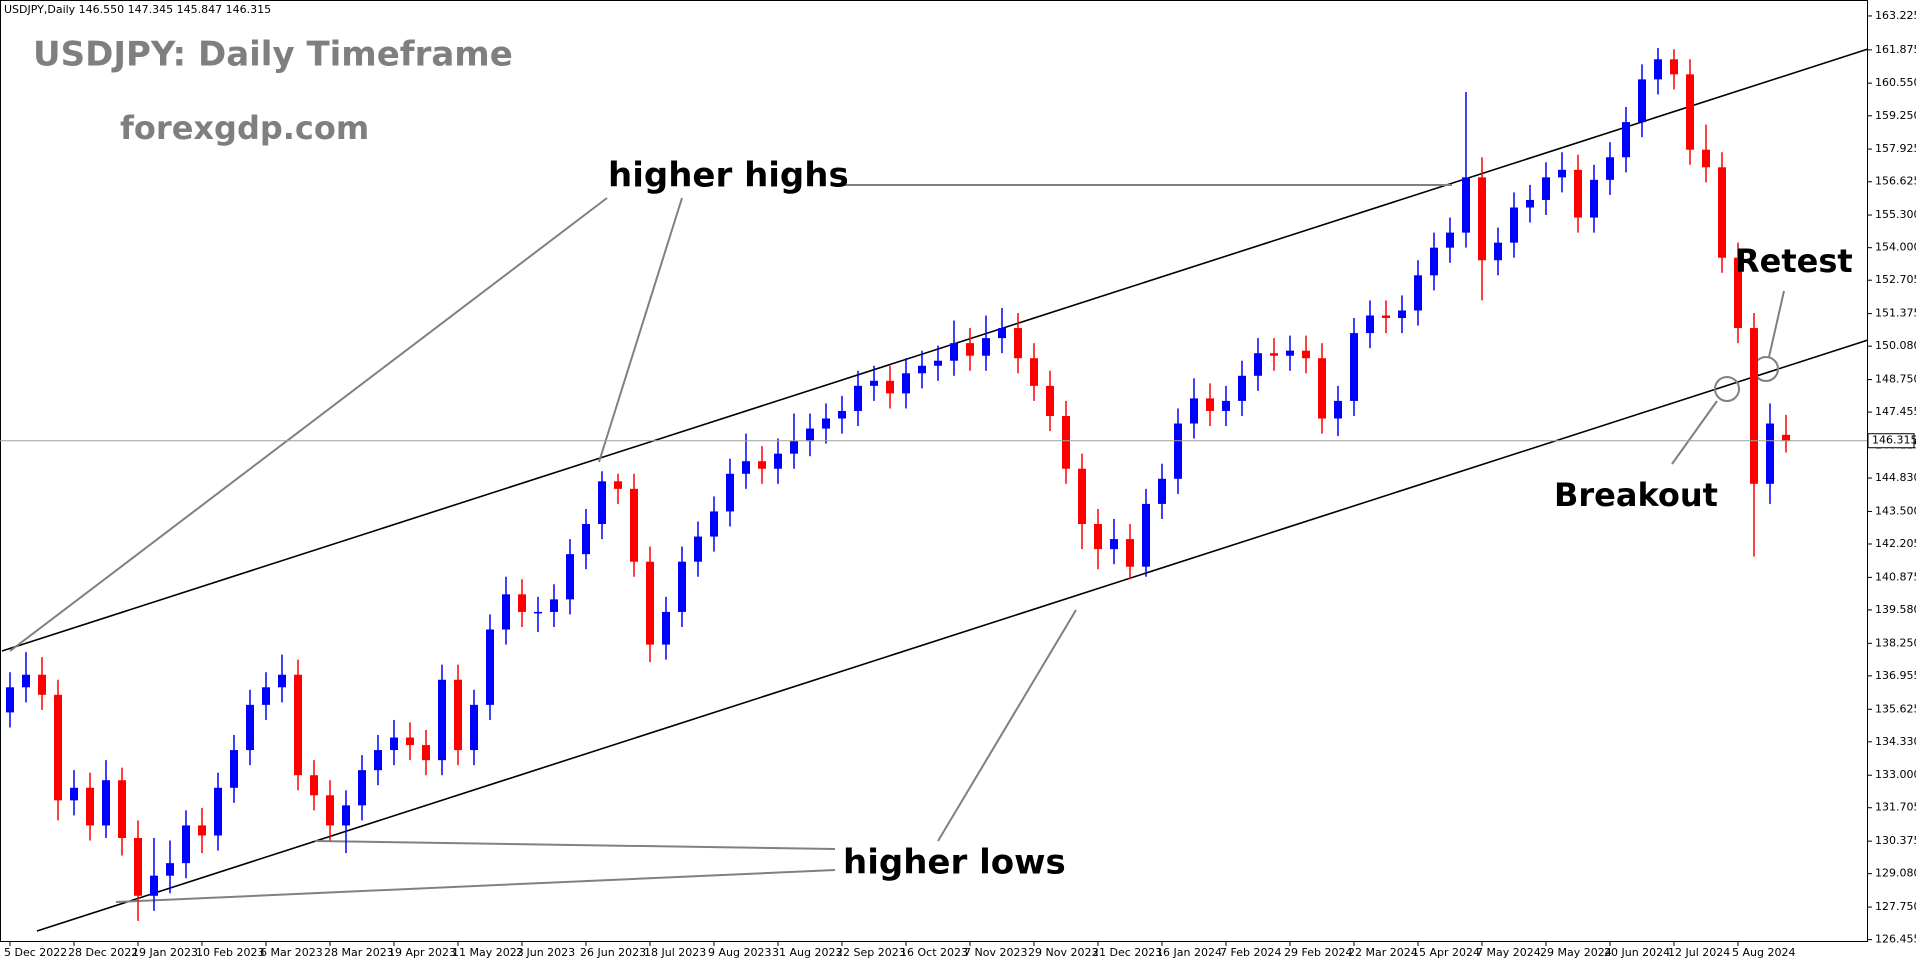 The width and height of the screenshot is (1916, 964). Describe the element at coordinates (1891, 441) in the screenshot. I see `last-price-box` at that location.